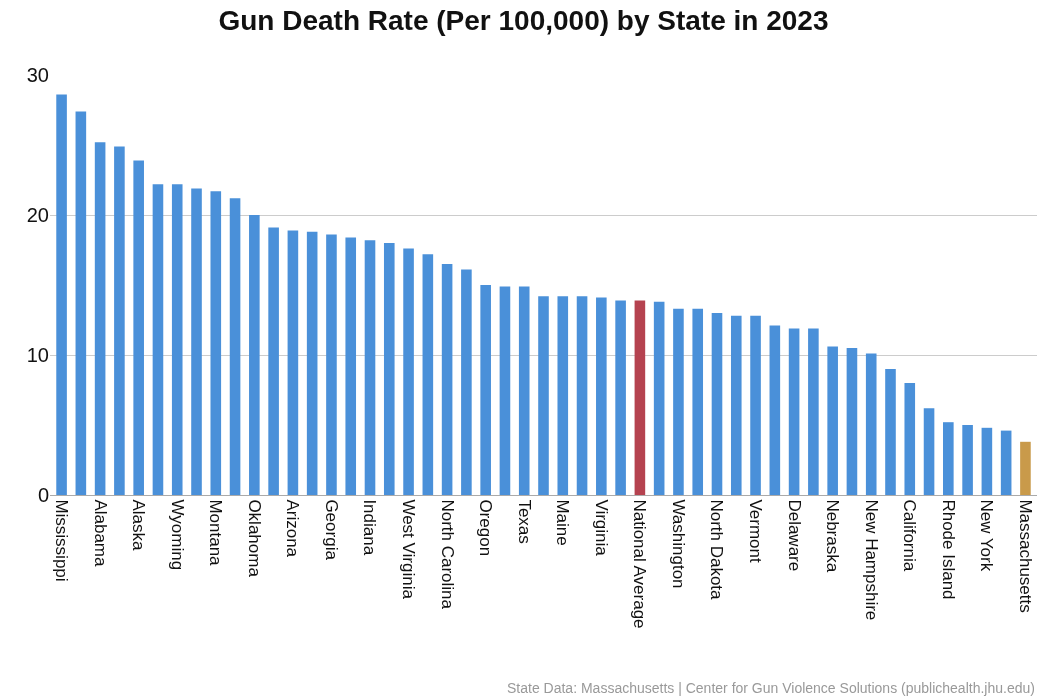 The height and width of the screenshot is (700, 1047). What do you see at coordinates (486, 528) in the screenshot?
I see `x-tick-label: Oregon` at bounding box center [486, 528].